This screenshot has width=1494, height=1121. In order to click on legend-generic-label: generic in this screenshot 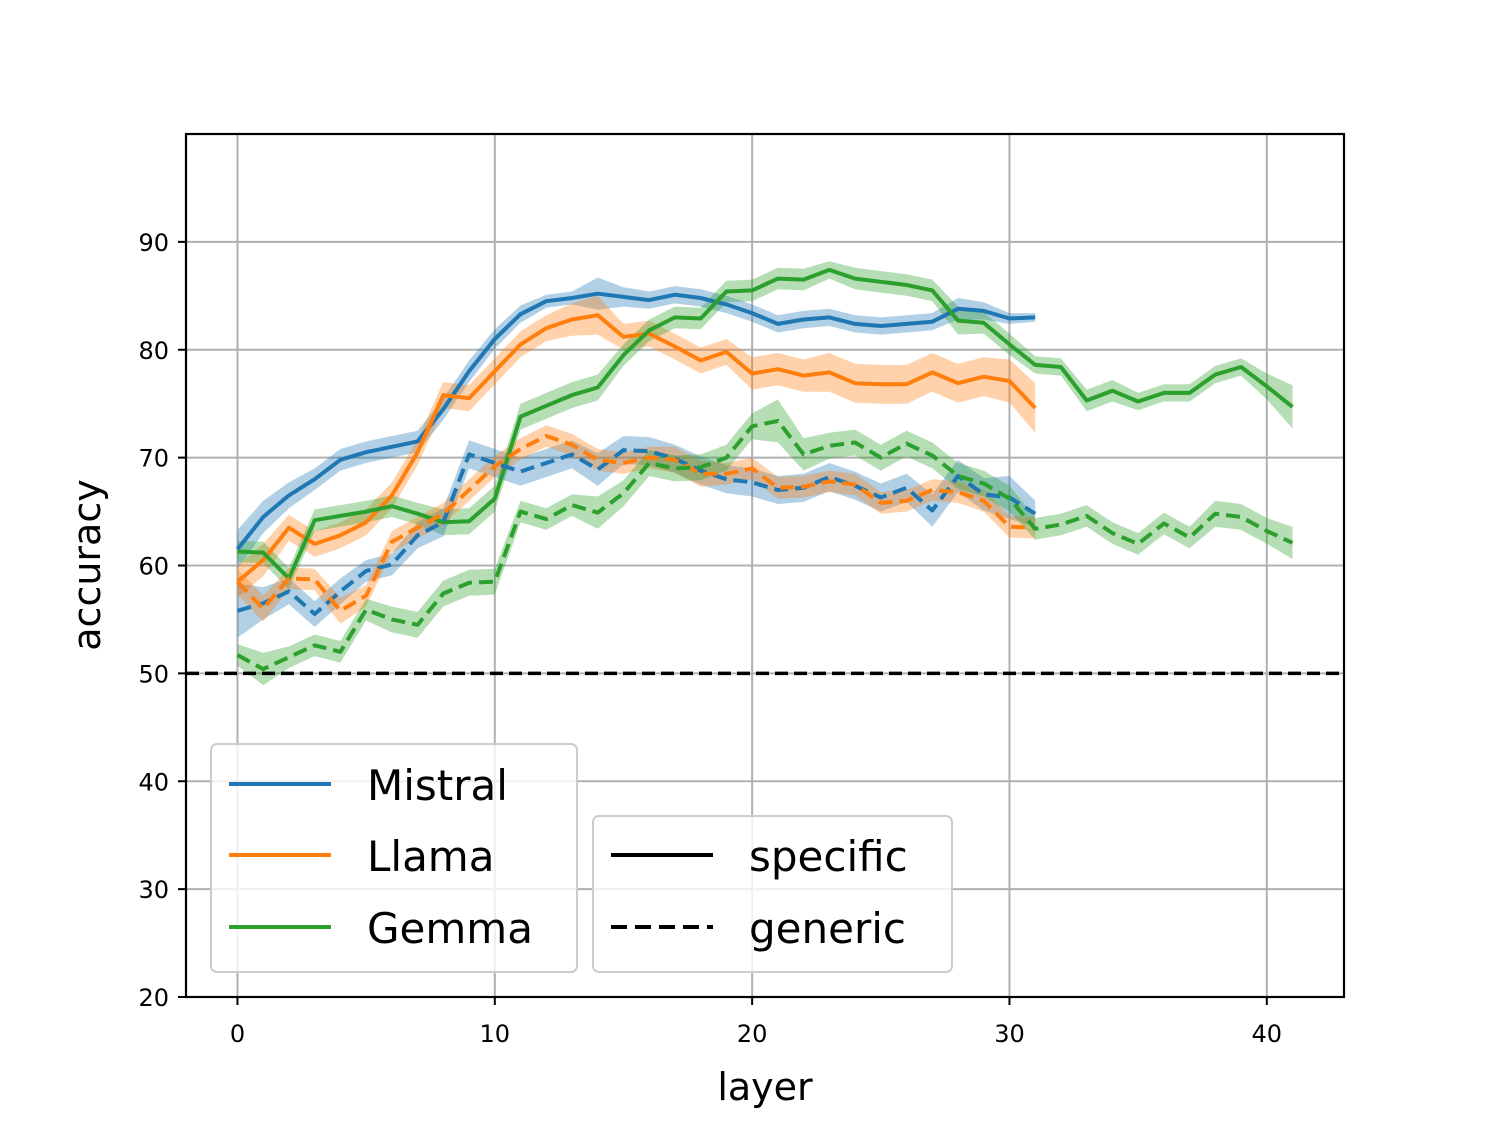, I will do `click(827, 928)`.